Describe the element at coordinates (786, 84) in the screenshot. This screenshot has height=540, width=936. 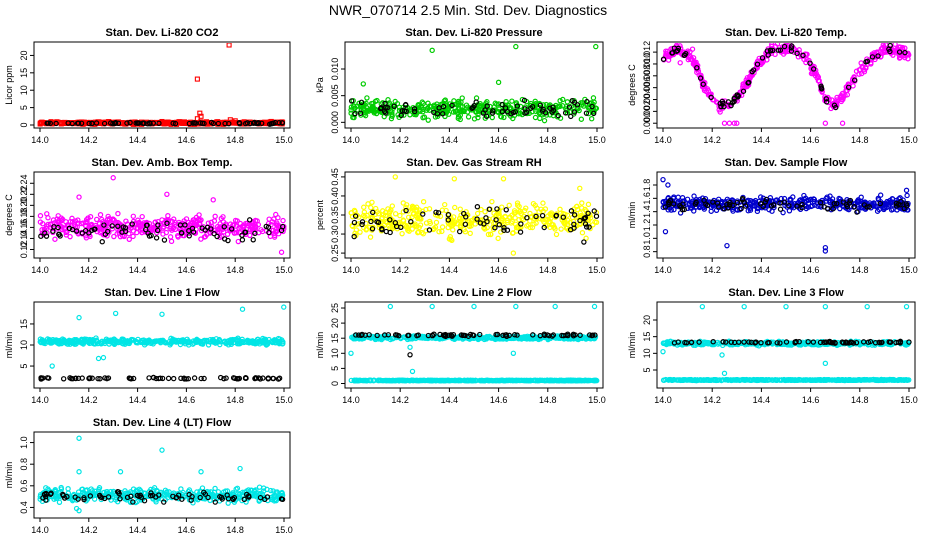
I see `series-all-samples` at that location.